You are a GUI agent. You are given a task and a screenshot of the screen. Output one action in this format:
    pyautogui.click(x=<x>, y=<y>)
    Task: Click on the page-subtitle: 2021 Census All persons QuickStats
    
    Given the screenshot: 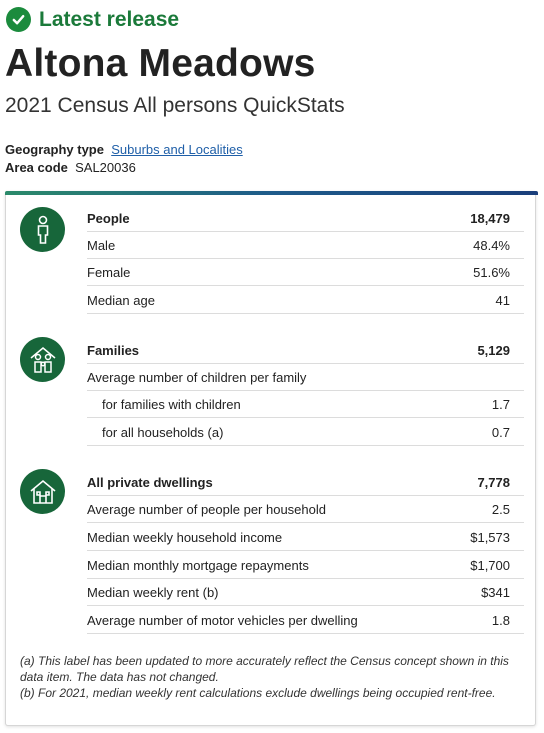 What is the action you would take?
    pyautogui.click(x=175, y=105)
    